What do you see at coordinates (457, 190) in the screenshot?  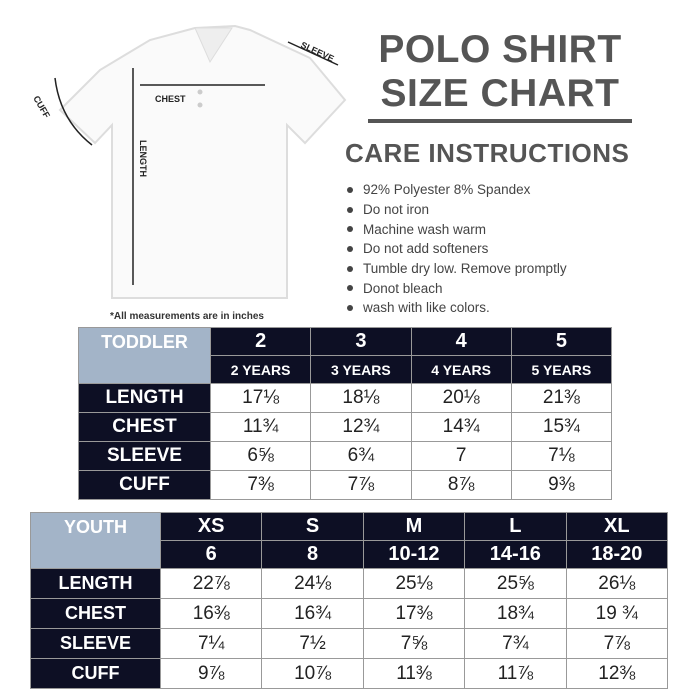 I see `care-item: 92% Polyester 8% Spandex` at bounding box center [457, 190].